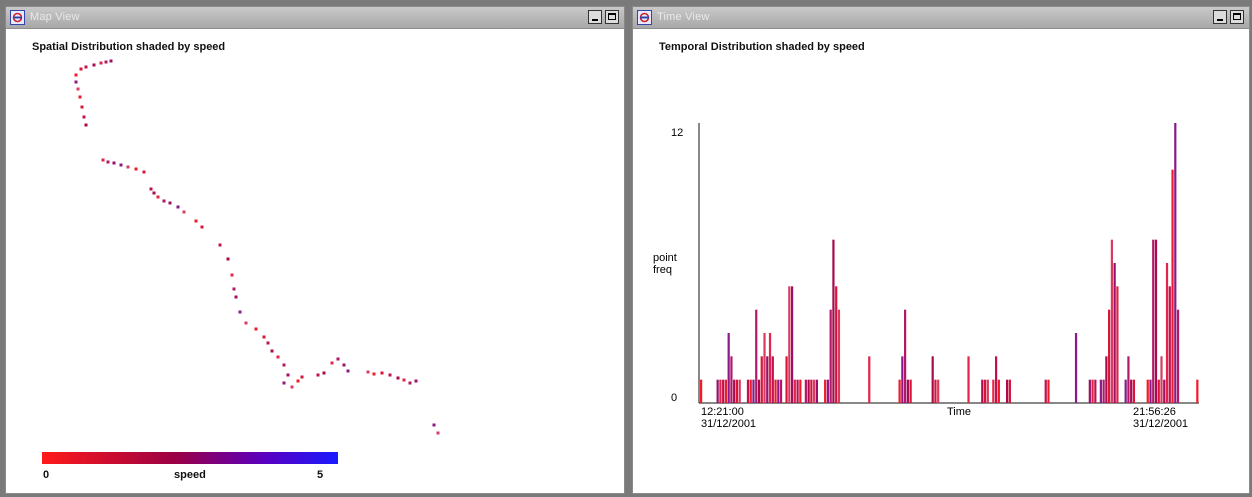  What do you see at coordinates (959, 412) in the screenshot?
I see `x-axis-label: Time` at bounding box center [959, 412].